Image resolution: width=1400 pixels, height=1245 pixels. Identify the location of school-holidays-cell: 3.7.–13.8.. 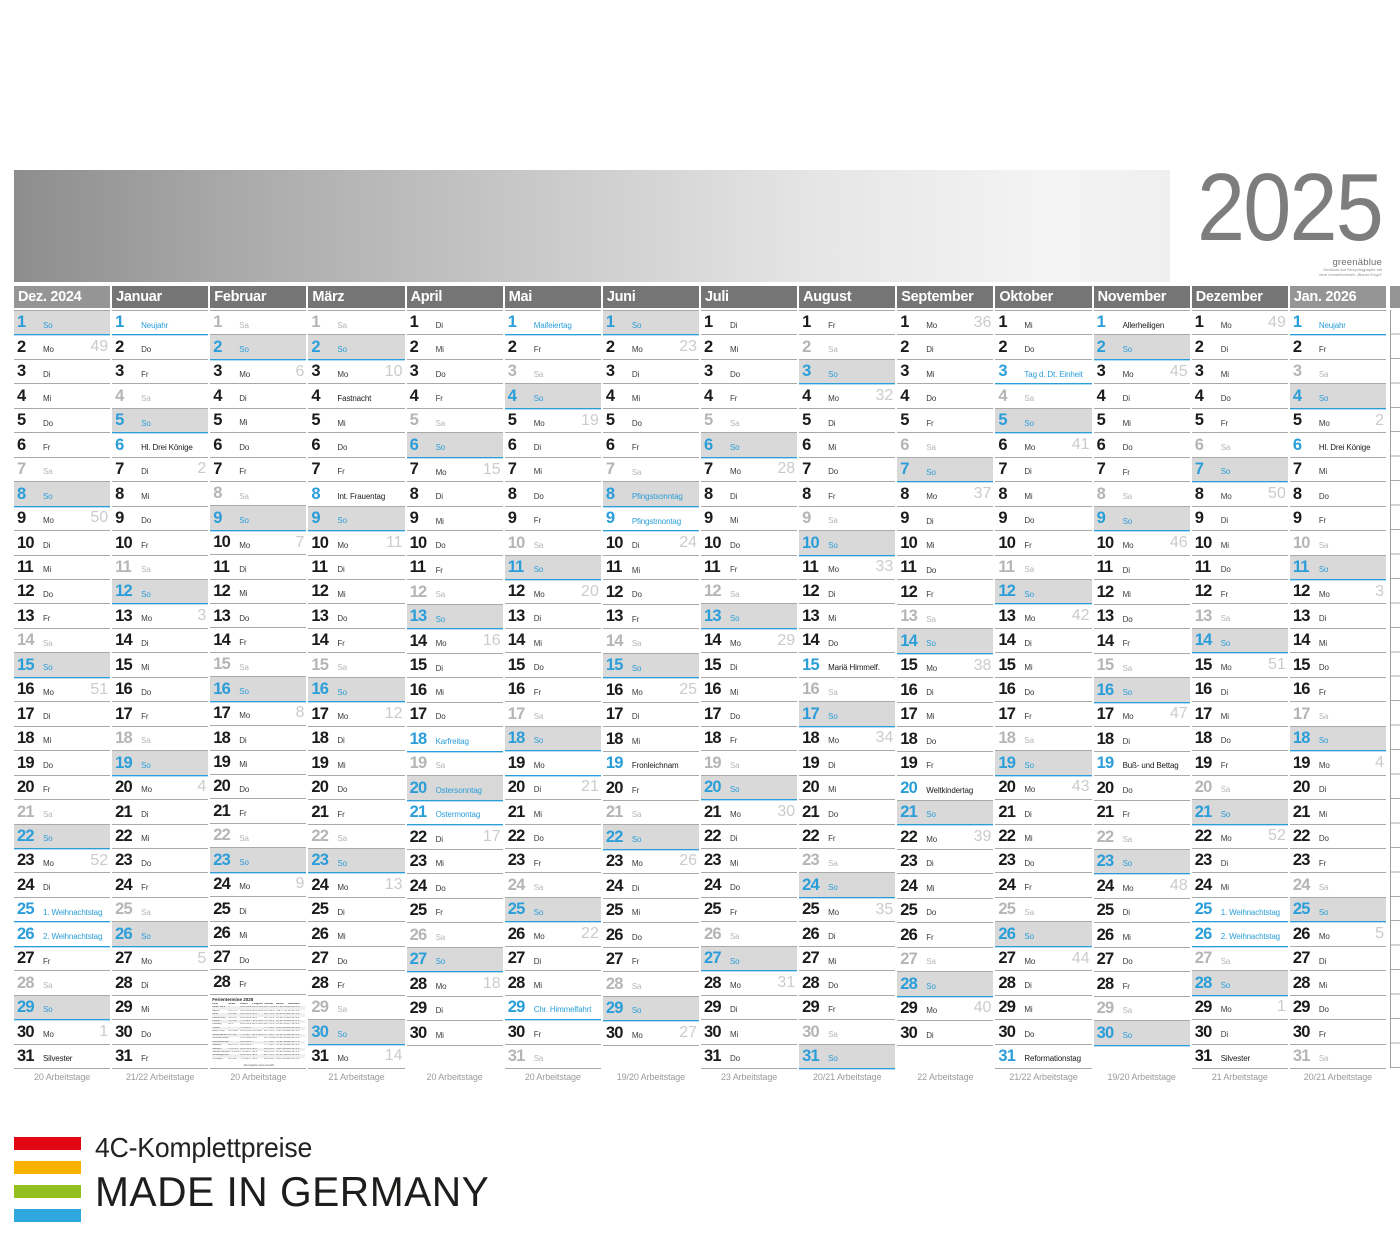
(269, 1034).